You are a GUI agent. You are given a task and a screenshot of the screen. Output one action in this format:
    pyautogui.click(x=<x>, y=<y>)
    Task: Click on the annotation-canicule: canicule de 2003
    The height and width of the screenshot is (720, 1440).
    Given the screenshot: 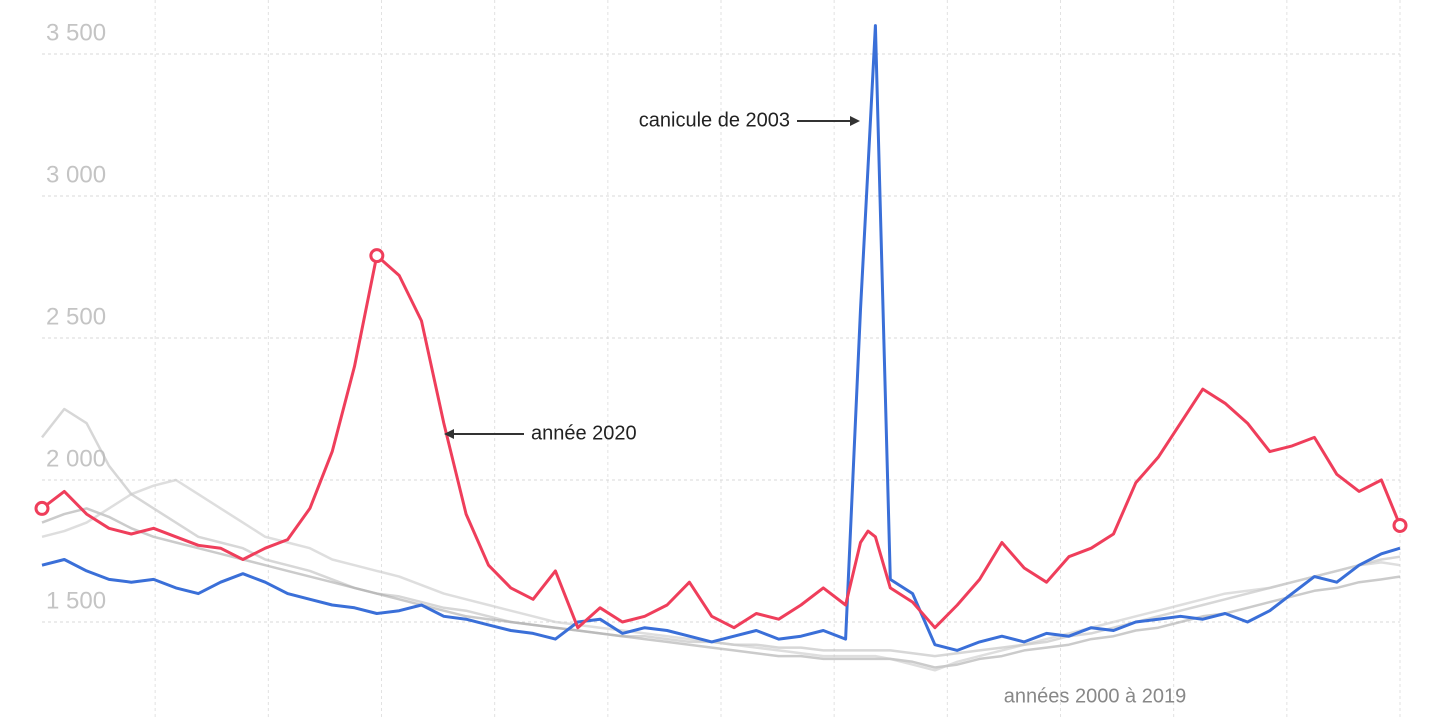 What is the action you would take?
    pyautogui.click(x=749, y=120)
    